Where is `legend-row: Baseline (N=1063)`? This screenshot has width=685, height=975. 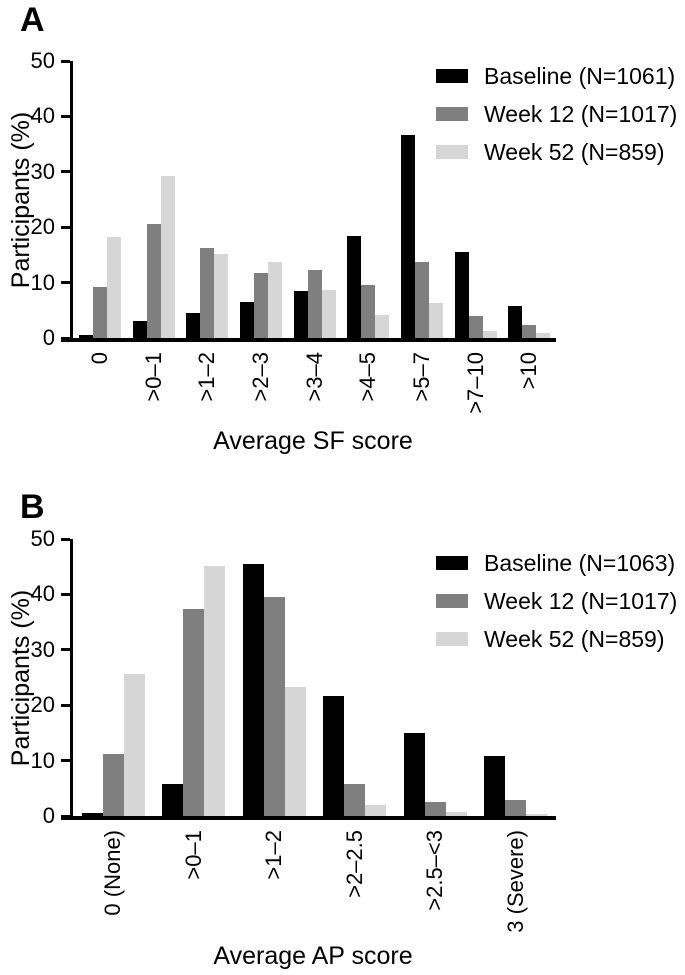
legend-row: Baseline (N=1063) is located at coordinates (556, 562).